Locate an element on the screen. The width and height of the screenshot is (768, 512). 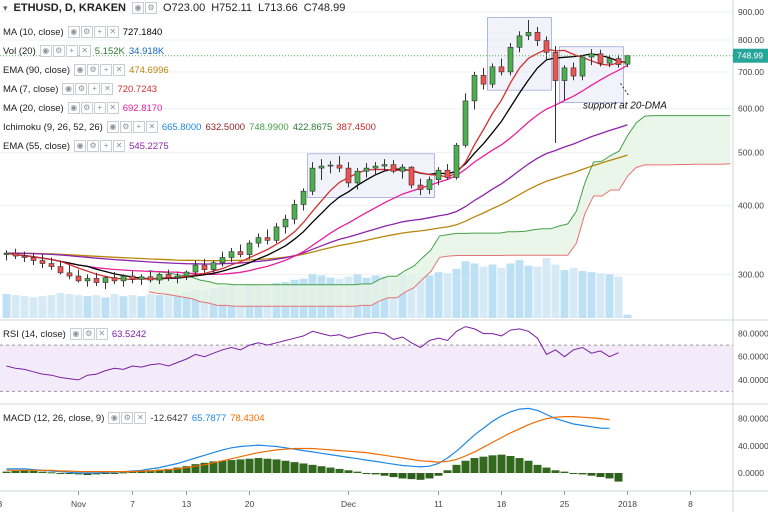
time-tick-label: Dec is located at coordinates (349, 504).